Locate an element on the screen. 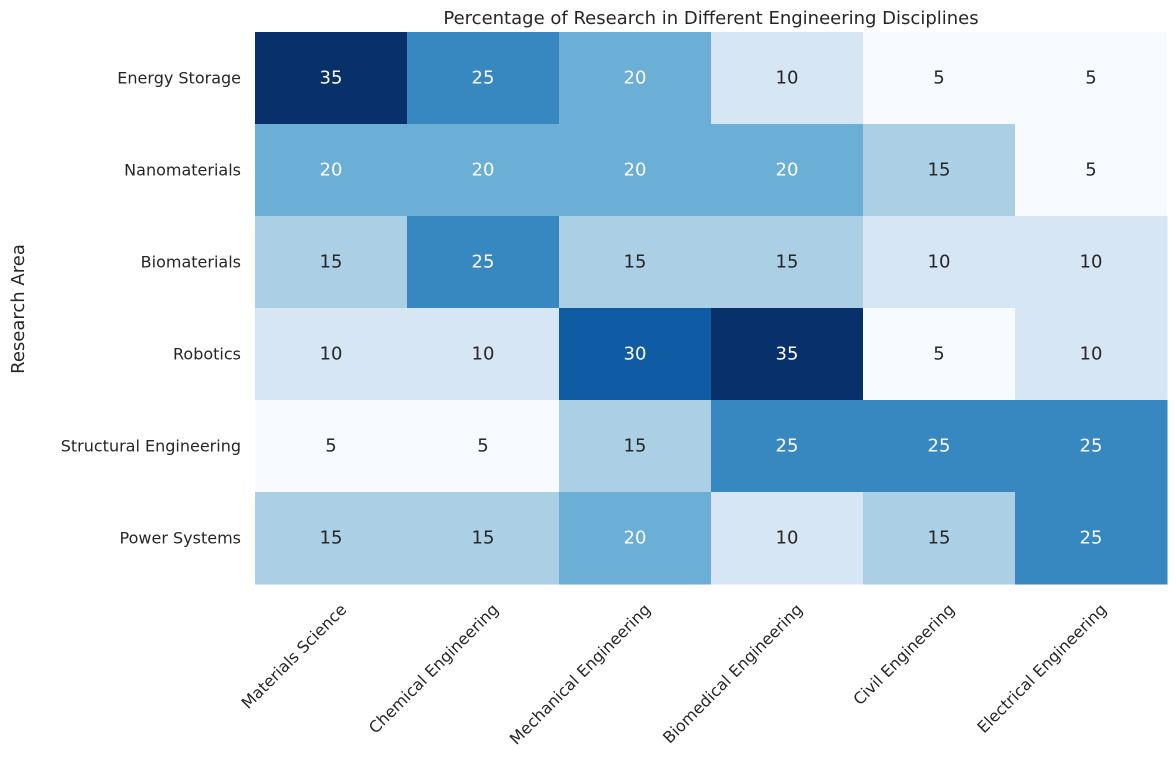 The height and width of the screenshot is (776, 1176). x-tick-label: Mechanical Engineering is located at coordinates (580, 674).